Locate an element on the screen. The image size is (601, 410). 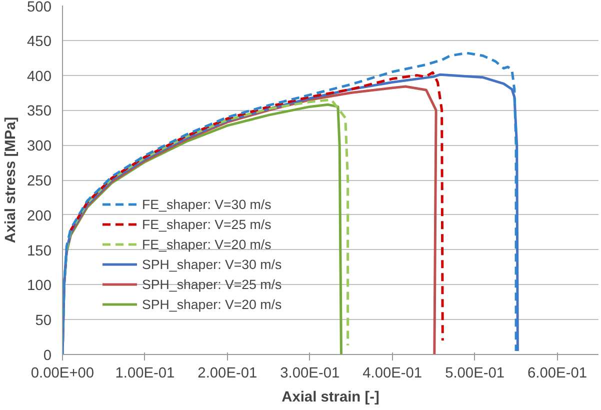
y-tick-label: 50 is located at coordinates (43, 321).